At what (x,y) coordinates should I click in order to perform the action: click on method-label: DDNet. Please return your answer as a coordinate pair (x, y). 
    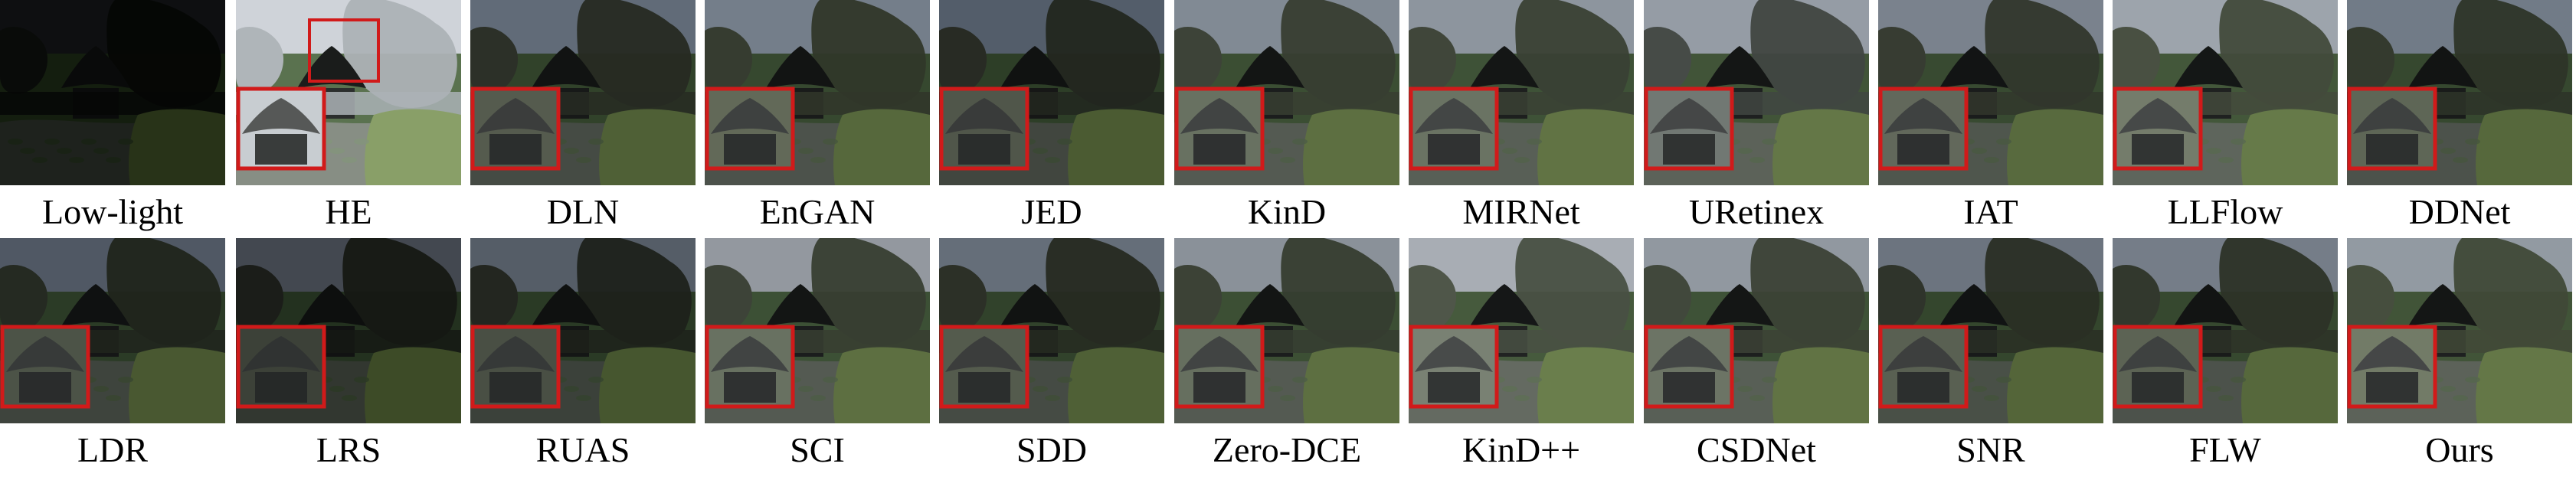
    Looking at the image, I should click on (2459, 212).